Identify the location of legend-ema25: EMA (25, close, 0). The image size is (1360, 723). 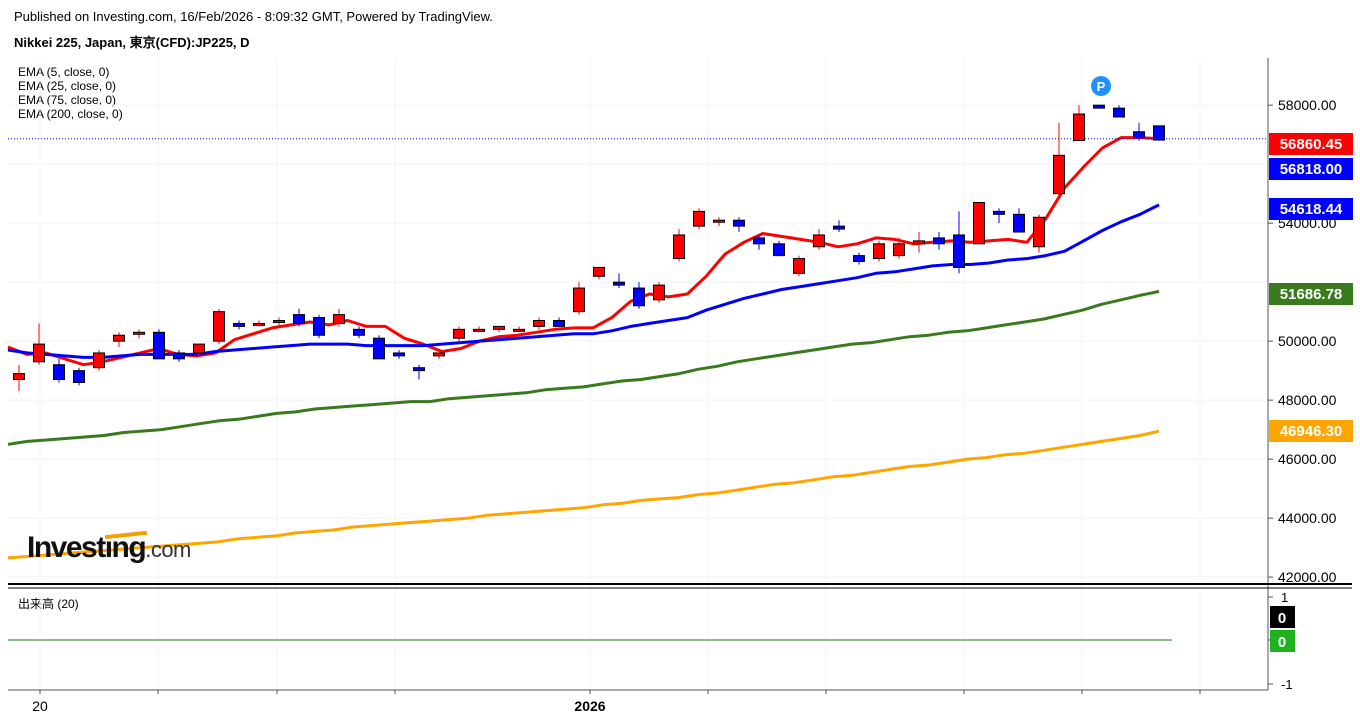
(67, 86).